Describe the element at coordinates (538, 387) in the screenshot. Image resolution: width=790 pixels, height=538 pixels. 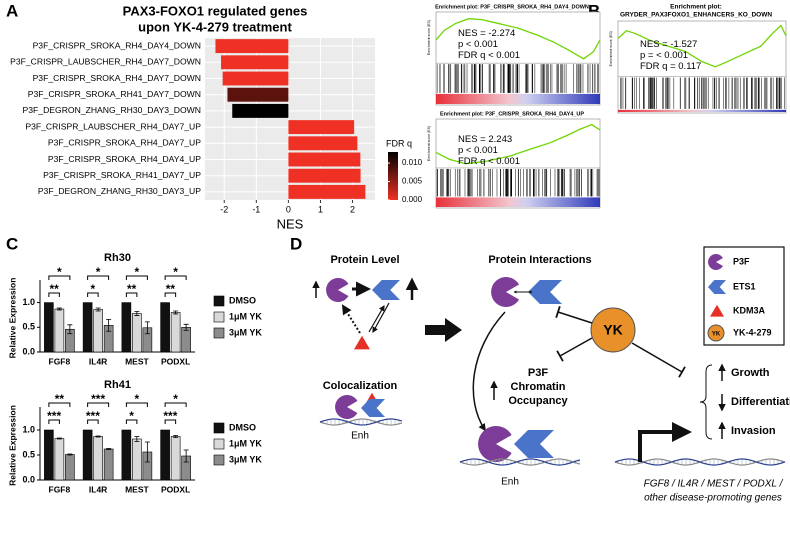
I see `diagram-label: Chromatin` at that location.